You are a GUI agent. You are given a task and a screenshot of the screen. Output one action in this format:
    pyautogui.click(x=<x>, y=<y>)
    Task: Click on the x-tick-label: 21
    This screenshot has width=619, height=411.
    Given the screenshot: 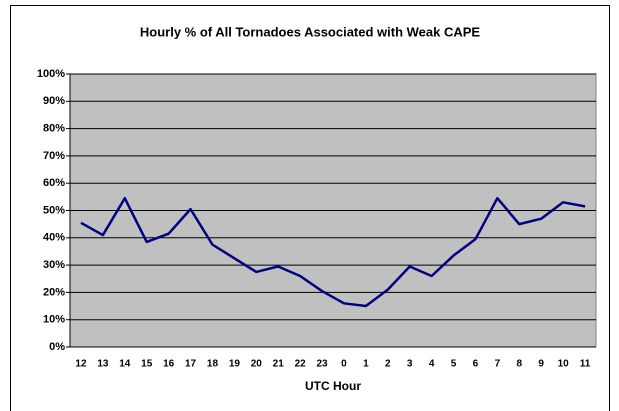 What is the action you would take?
    pyautogui.click(x=279, y=364)
    